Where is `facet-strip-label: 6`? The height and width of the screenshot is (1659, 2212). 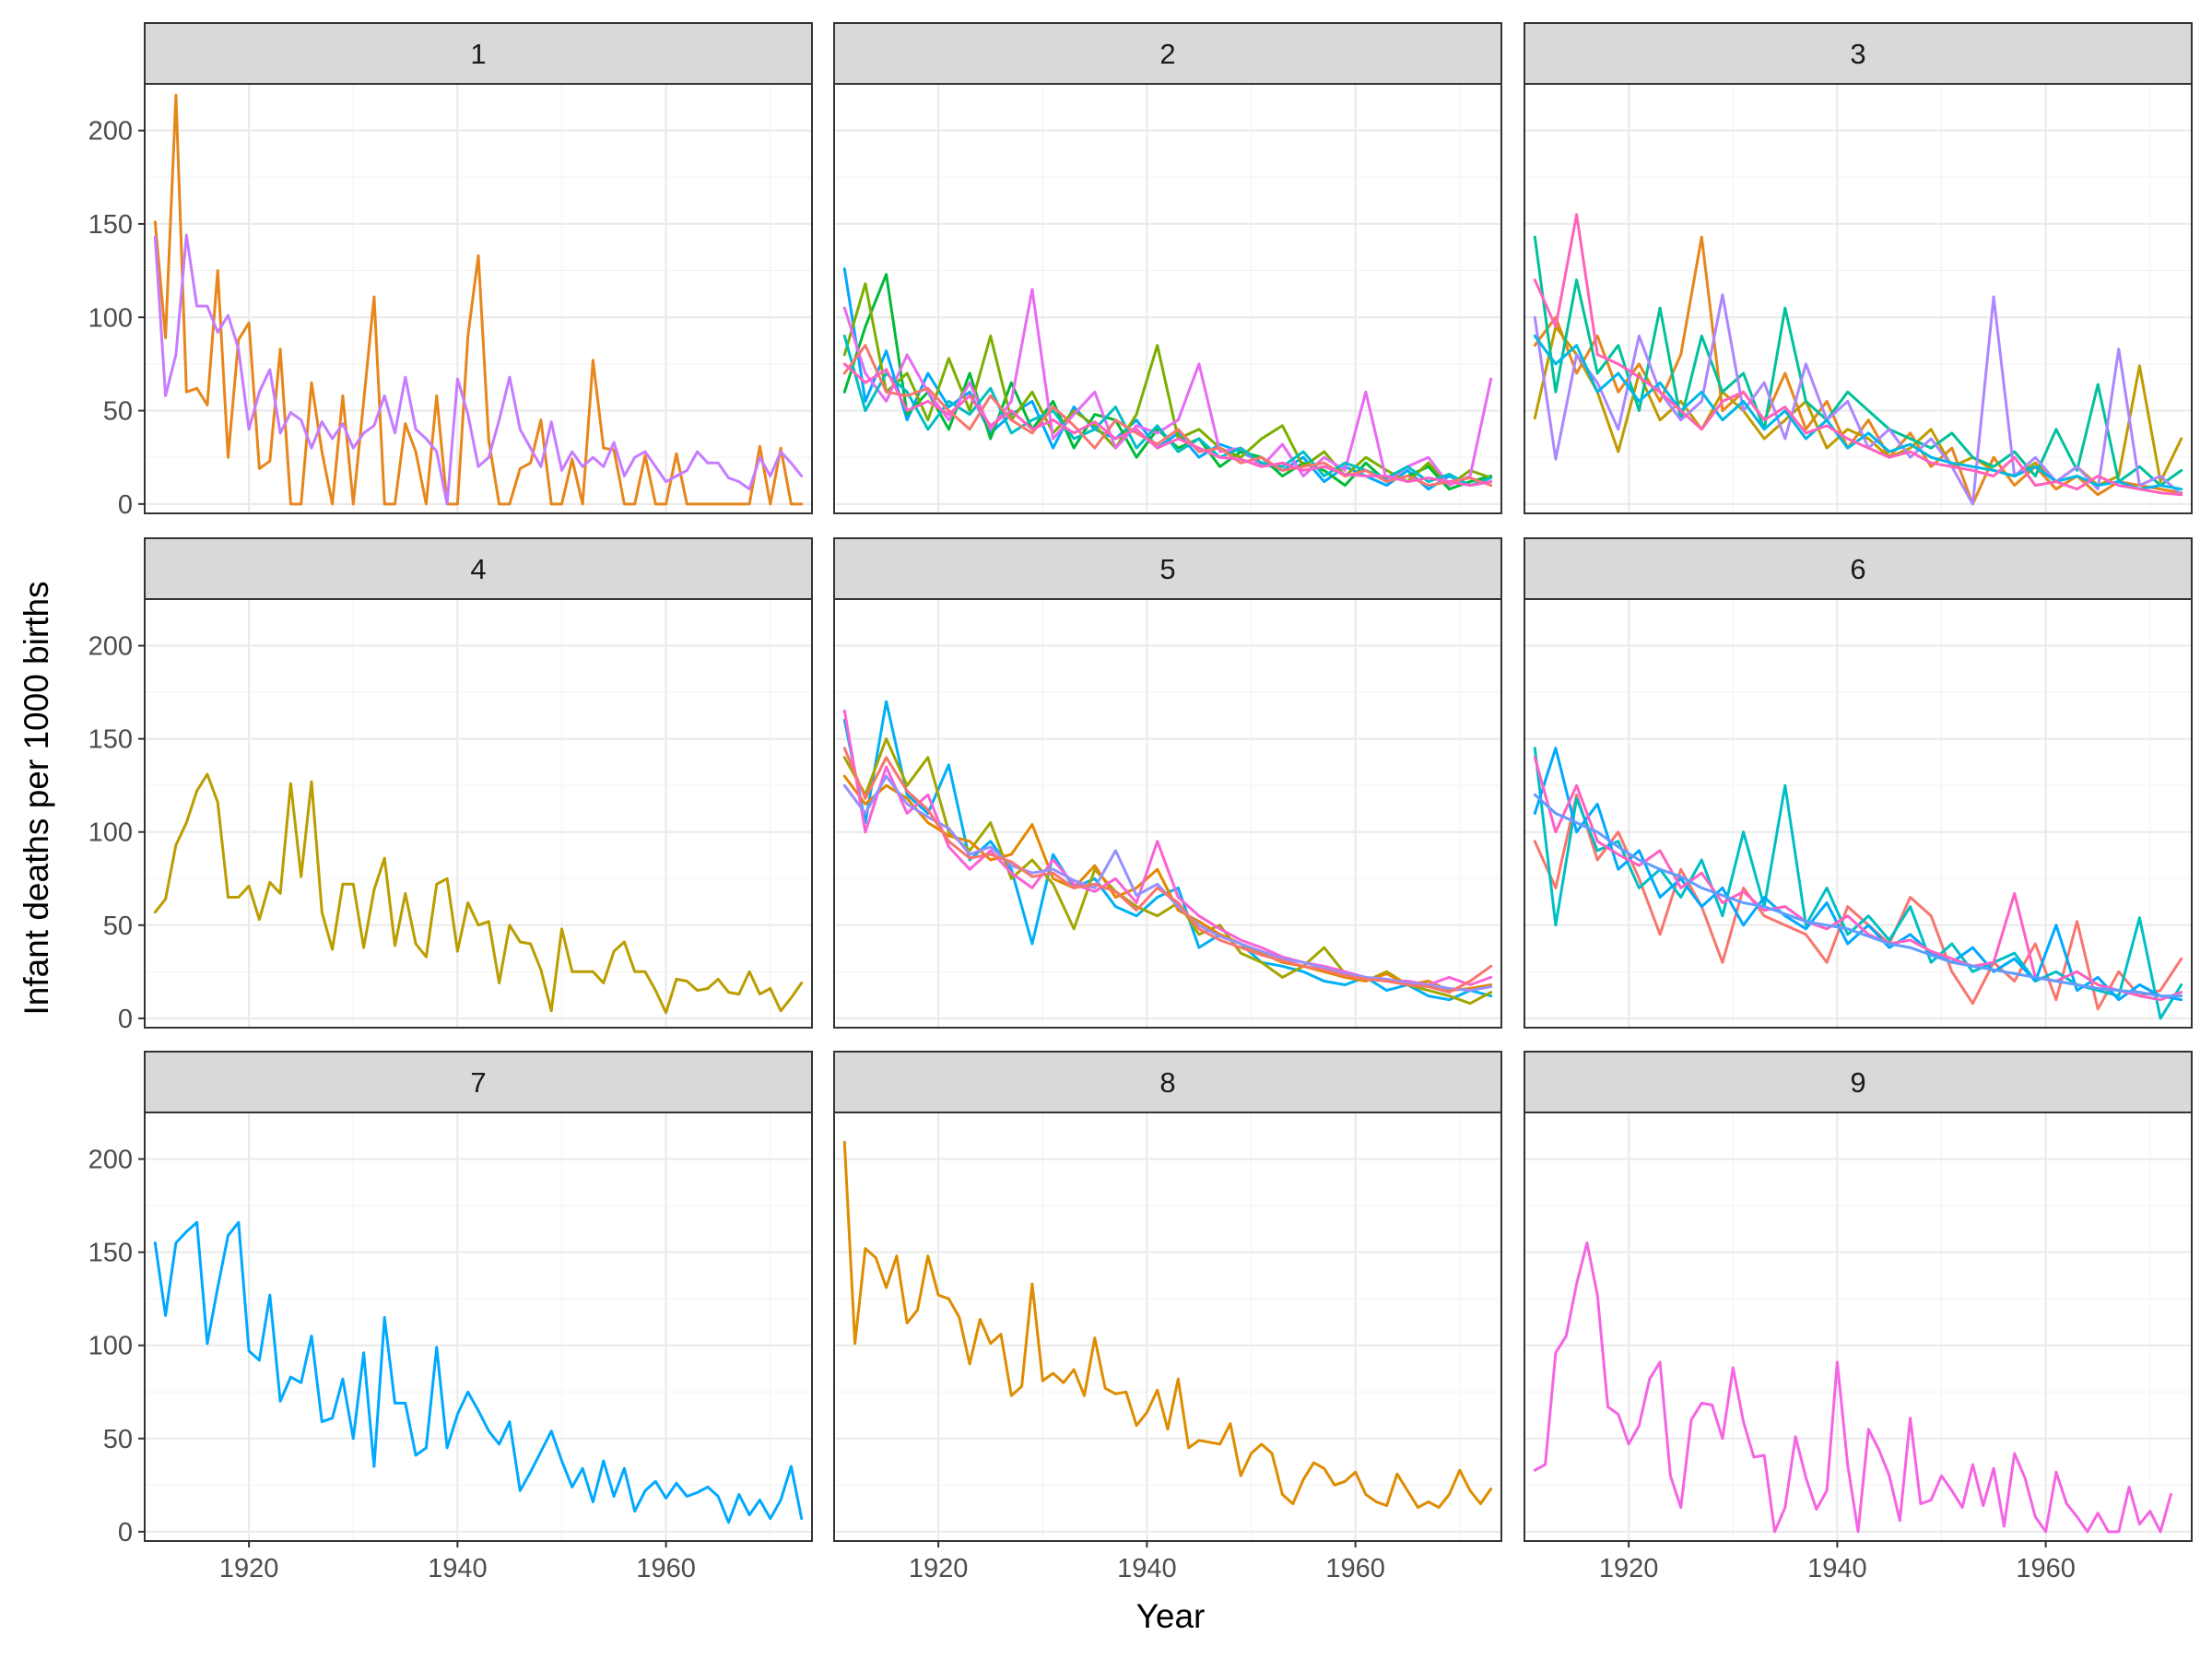
facet-strip-label: 6 is located at coordinates (1857, 569).